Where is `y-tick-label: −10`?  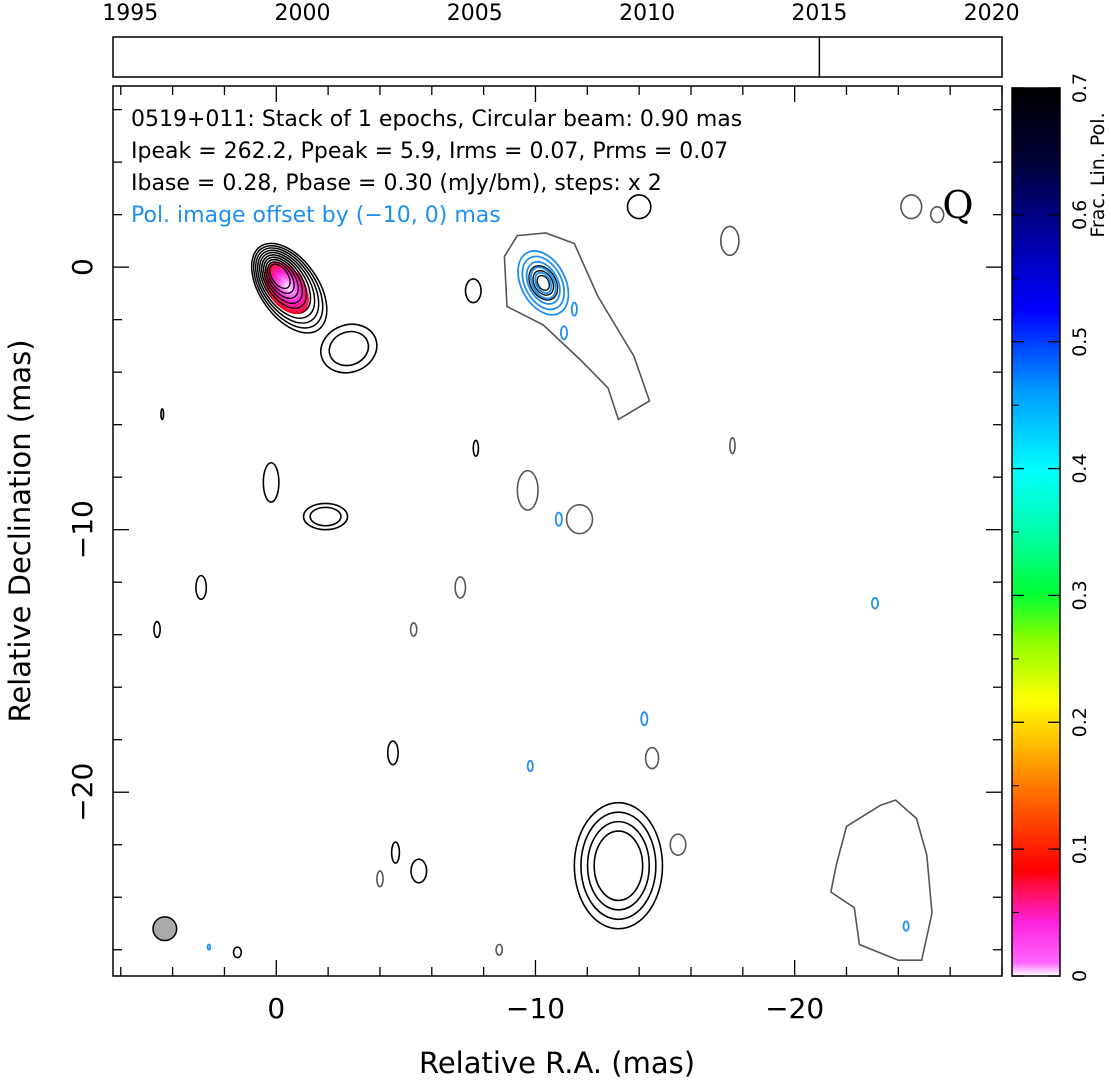
y-tick-label: −10 is located at coordinates (82, 529).